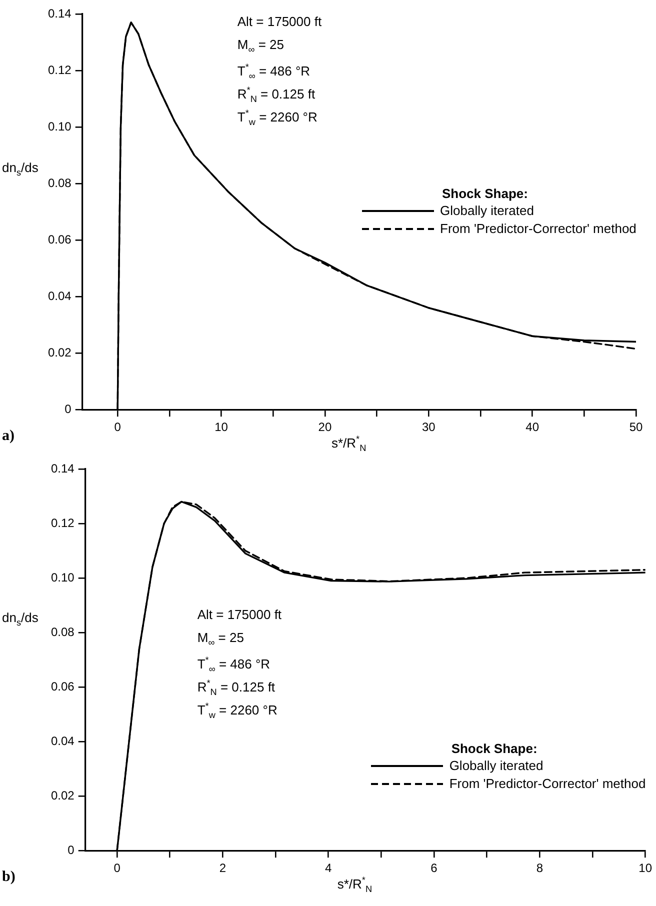 The image size is (656, 906). I want to click on text: b), so click(9, 876).